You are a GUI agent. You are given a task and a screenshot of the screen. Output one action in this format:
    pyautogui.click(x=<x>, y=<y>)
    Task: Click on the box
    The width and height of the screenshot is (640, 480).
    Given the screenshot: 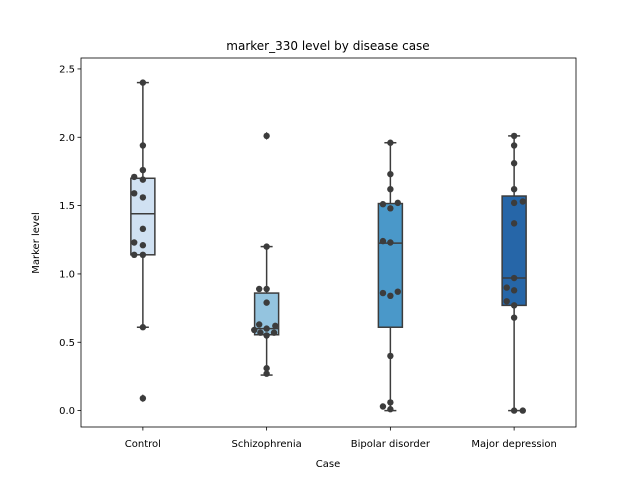 What is the action you would take?
    pyautogui.click(x=390, y=265)
    